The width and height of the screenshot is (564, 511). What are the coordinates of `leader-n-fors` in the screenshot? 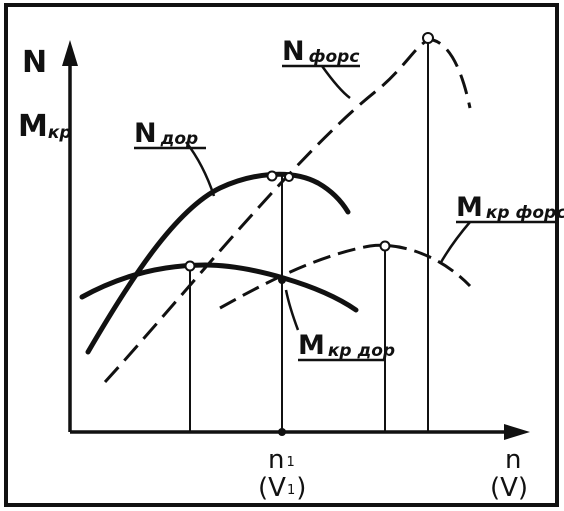 It's located at (335, 82).